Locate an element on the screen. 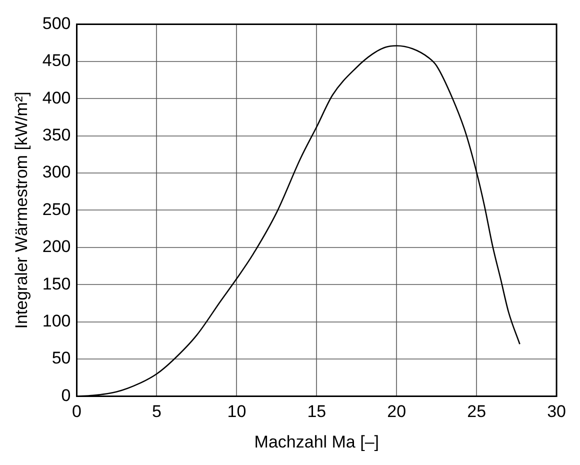 The image size is (580, 465). y-tick-label: 0 is located at coordinates (66, 395).